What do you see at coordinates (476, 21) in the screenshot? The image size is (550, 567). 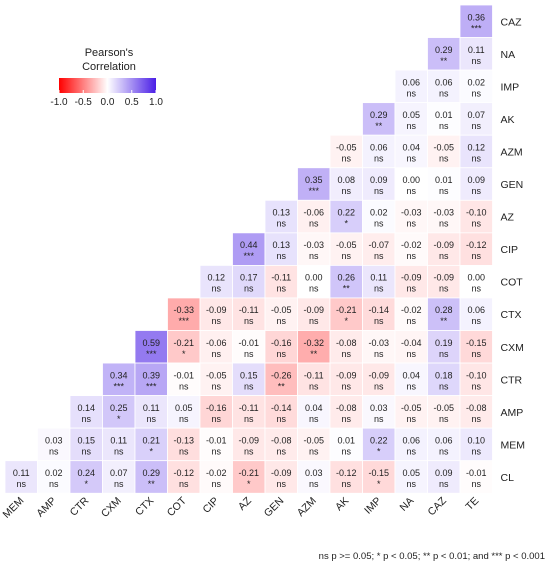 I see `heatmap-cell: 0.36***` at bounding box center [476, 21].